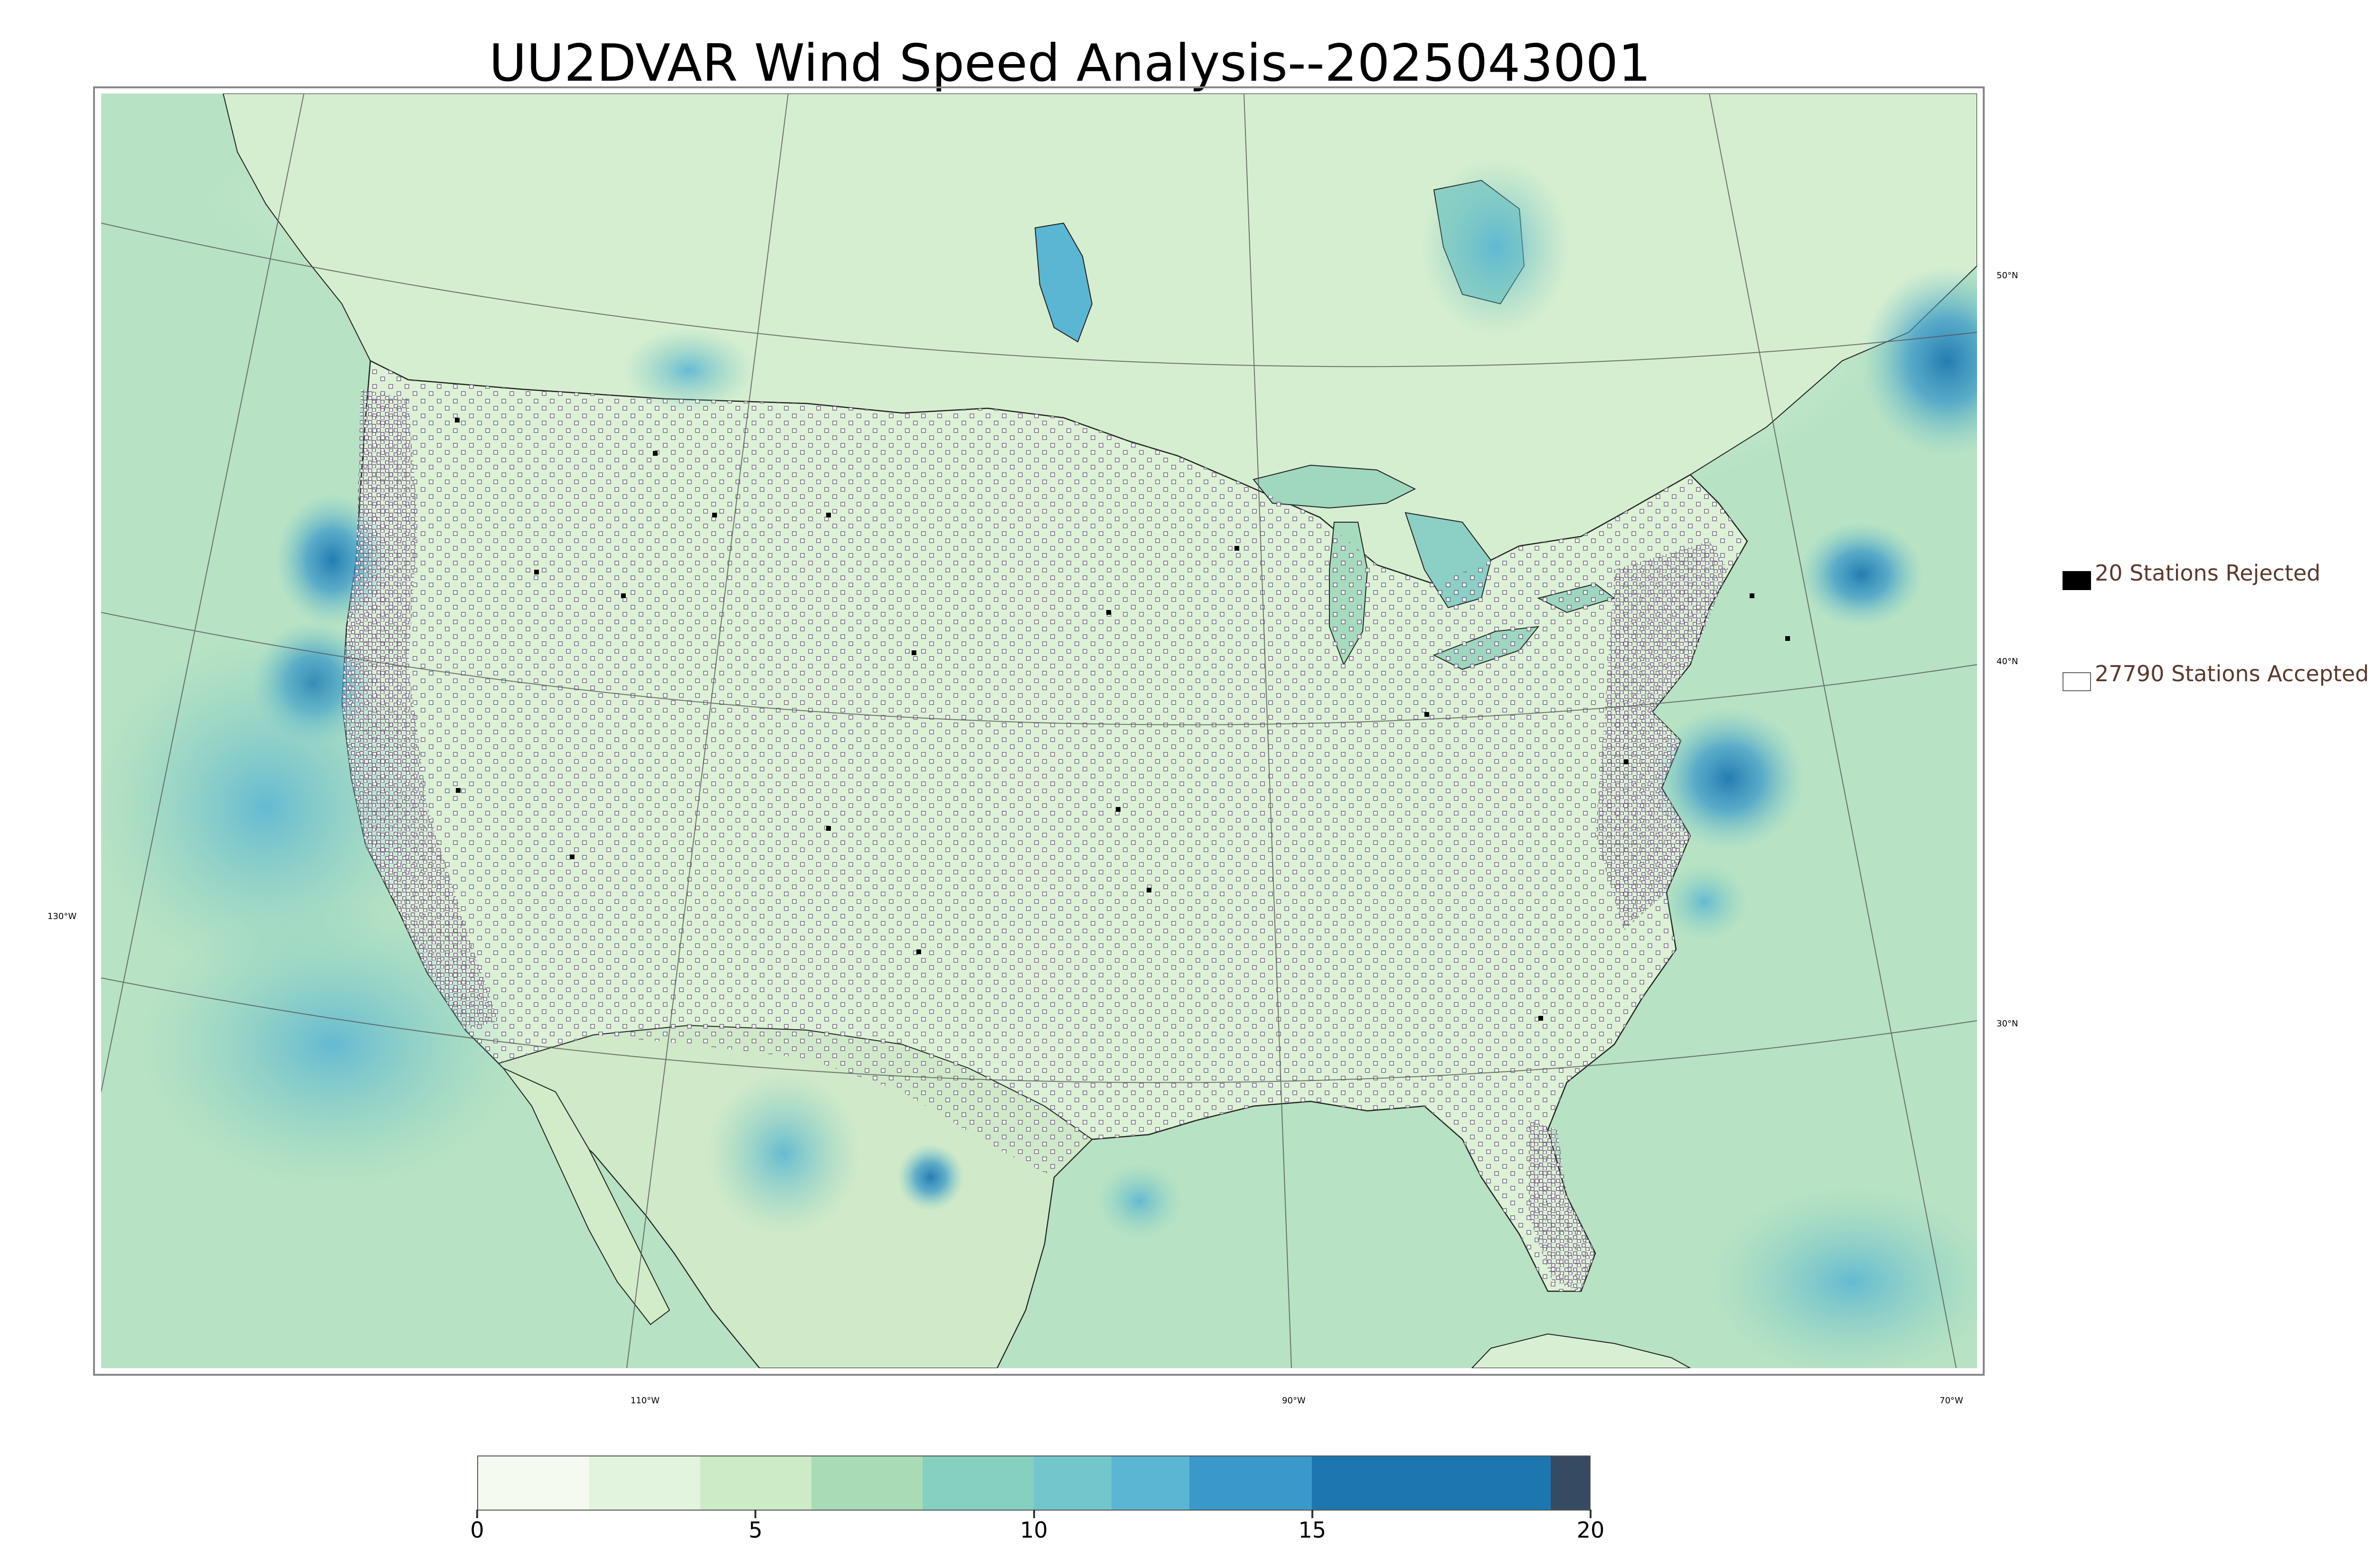 This screenshot has width=2374, height=1568. Describe the element at coordinates (707, 731) in the screenshot. I see `meridian-110w` at that location.